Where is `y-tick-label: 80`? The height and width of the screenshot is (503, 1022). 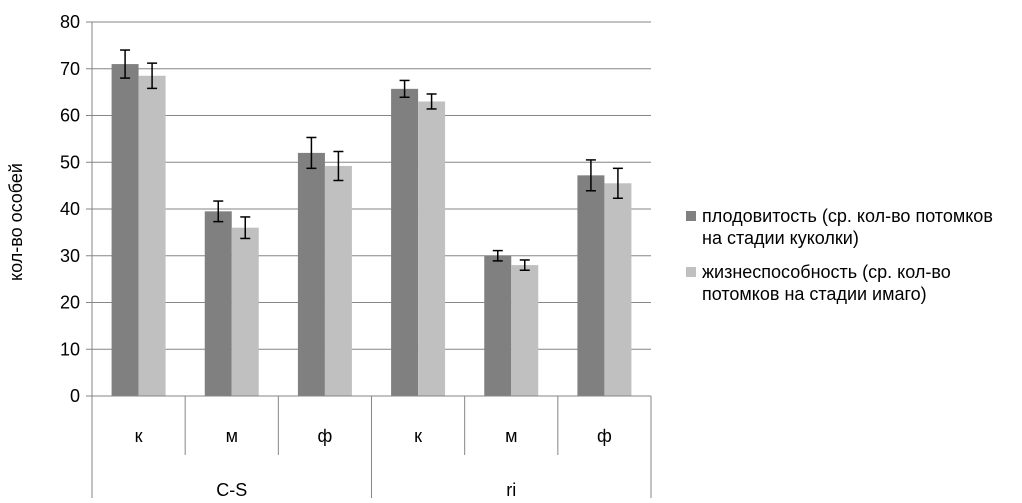 y-tick-label: 80 is located at coordinates (70, 22).